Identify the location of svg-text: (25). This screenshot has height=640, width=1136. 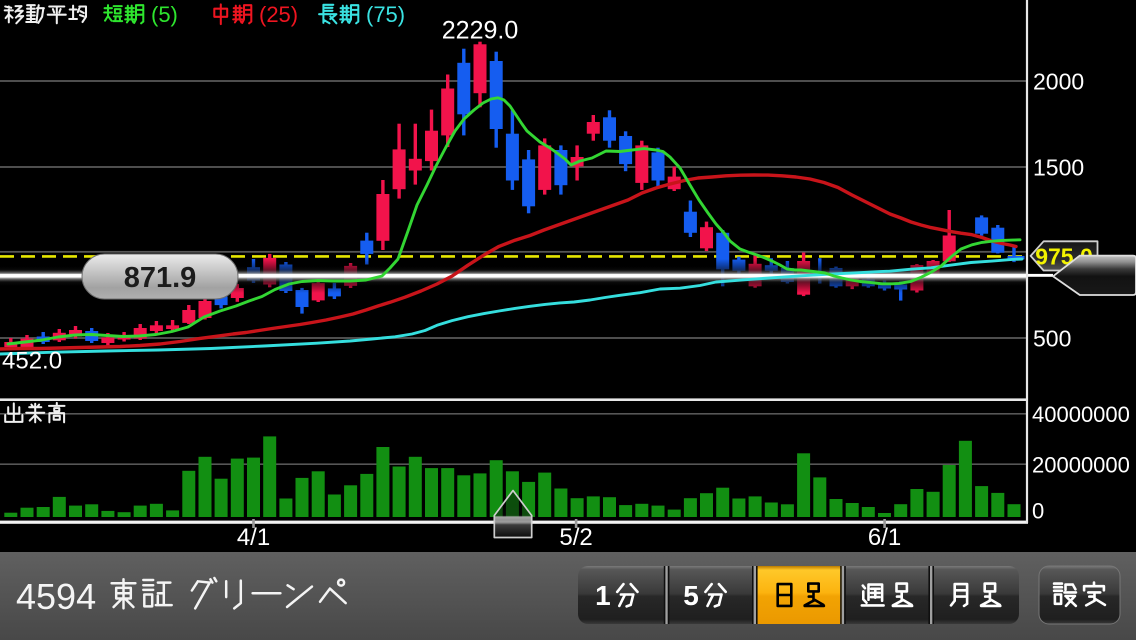
(278, 14).